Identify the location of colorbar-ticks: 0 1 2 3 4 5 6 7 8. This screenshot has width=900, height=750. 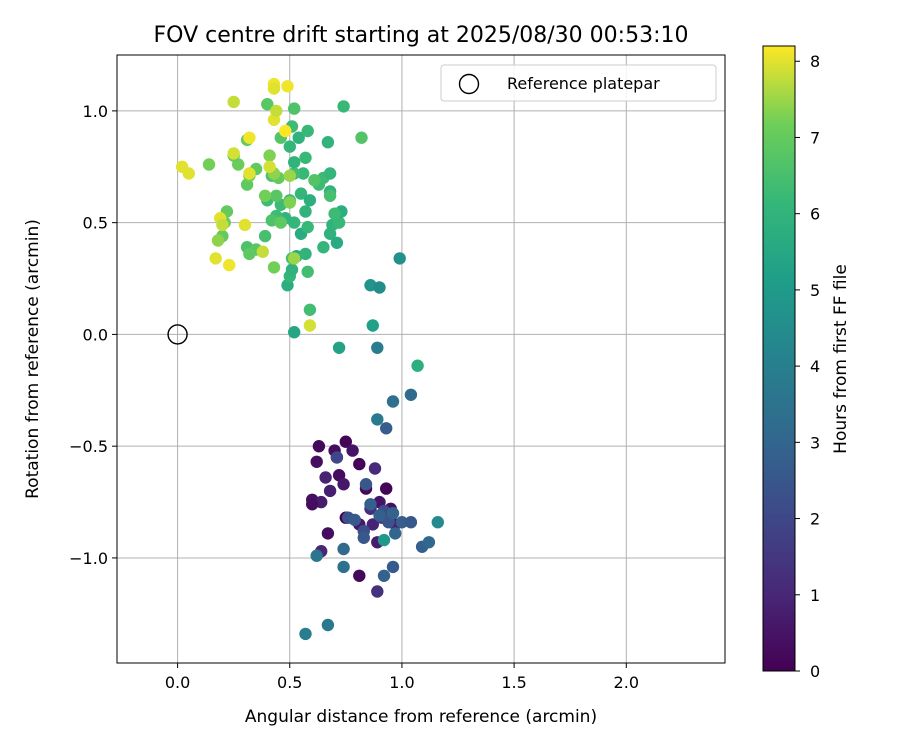
(807, 366).